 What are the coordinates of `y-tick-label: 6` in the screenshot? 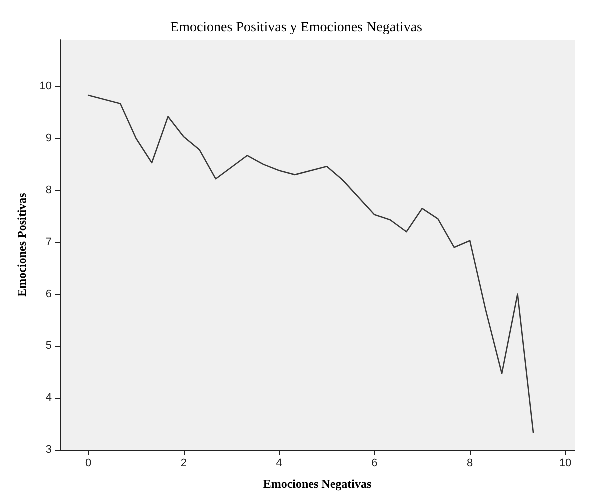 It's located at (49, 294).